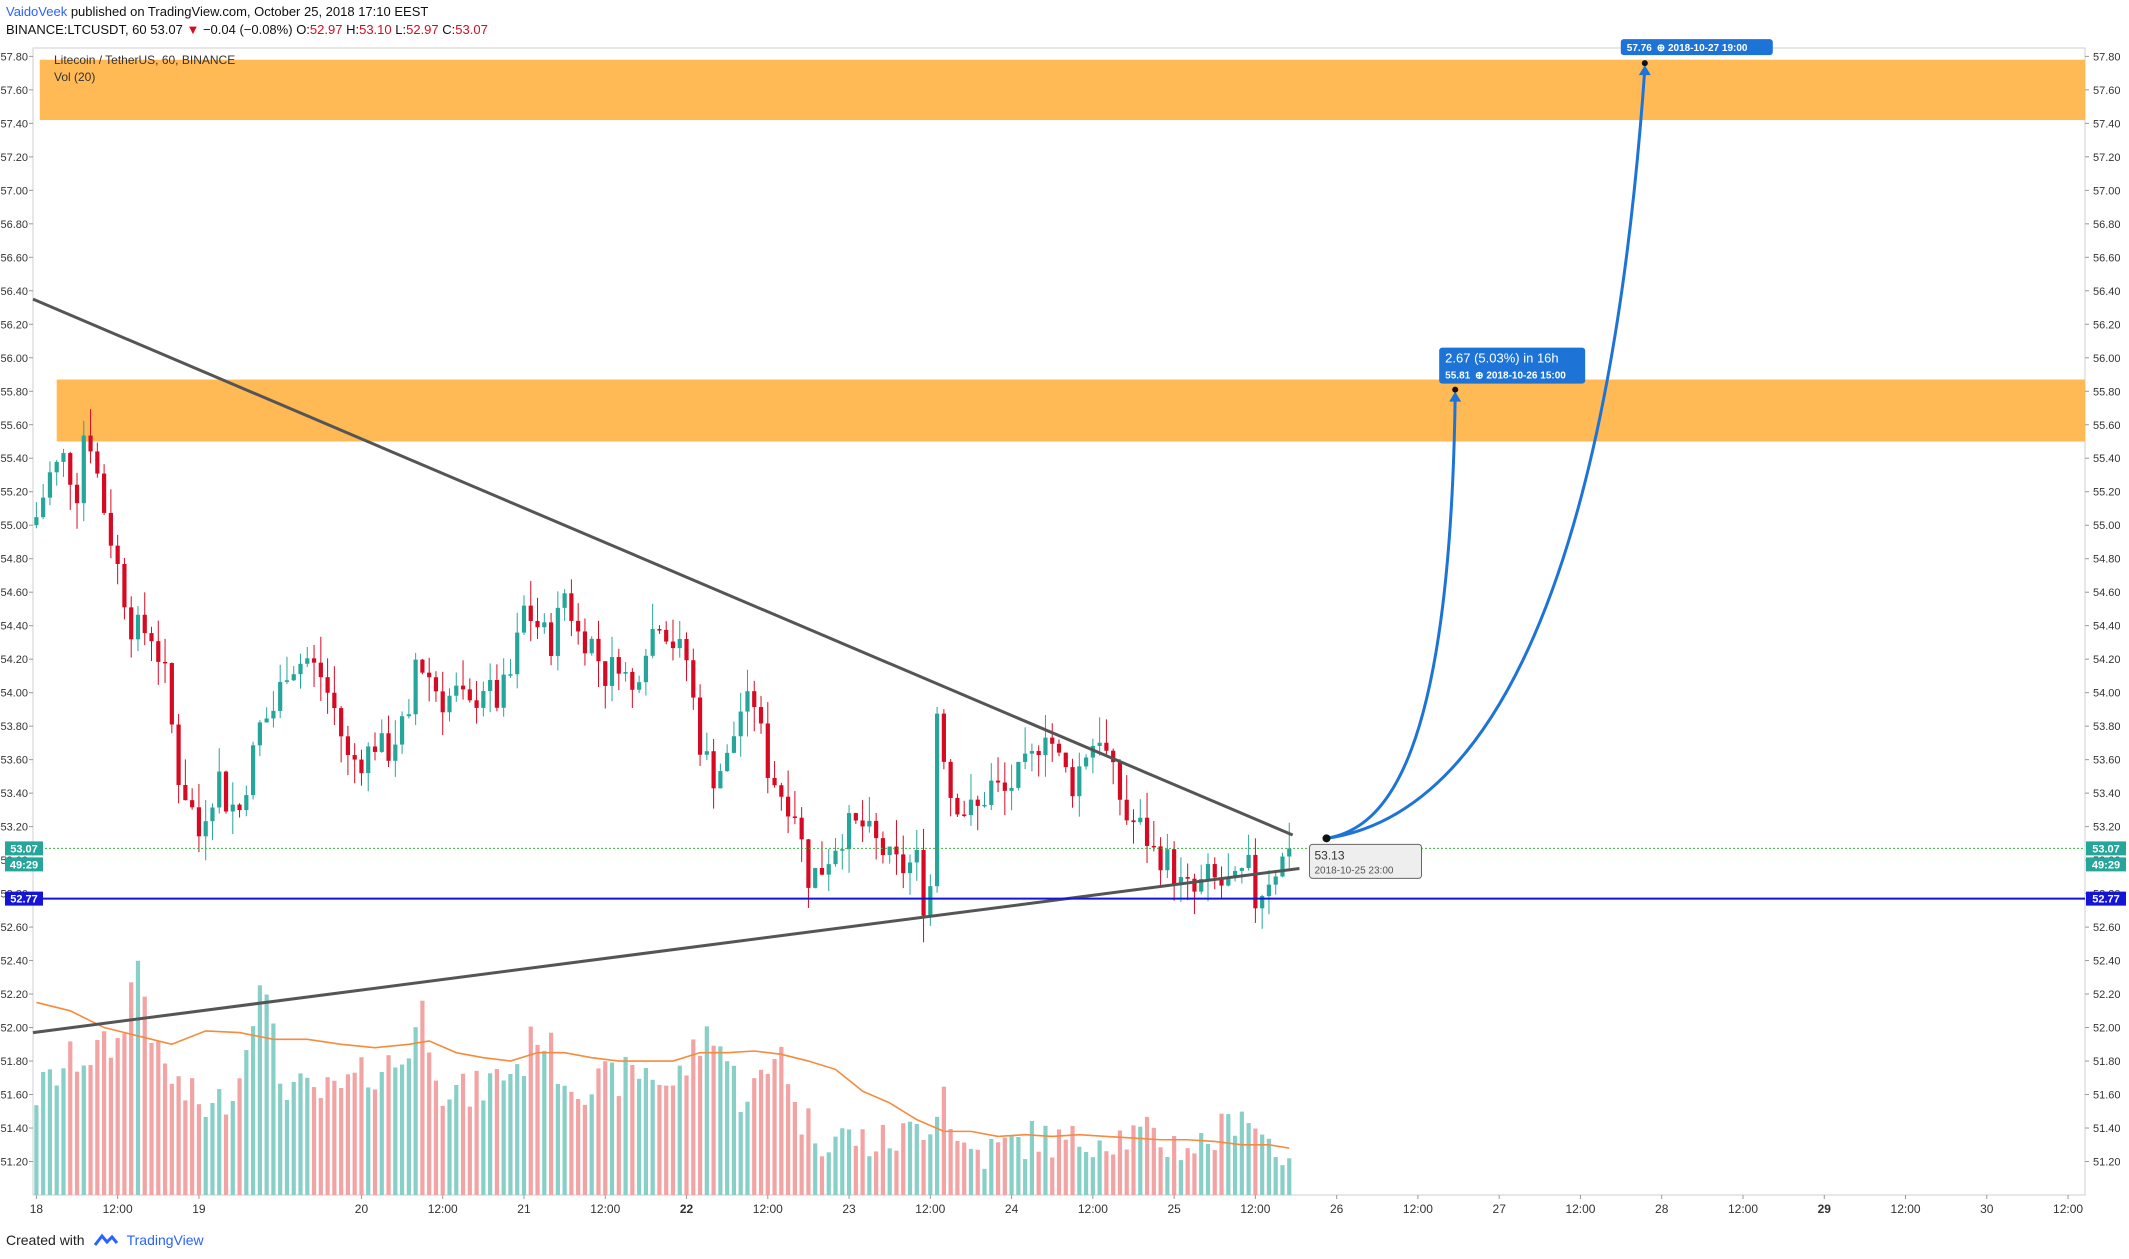 This screenshot has width=2129, height=1259. What do you see at coordinates (2106, 864) in the screenshot?
I see `countdown-badge-right` at bounding box center [2106, 864].